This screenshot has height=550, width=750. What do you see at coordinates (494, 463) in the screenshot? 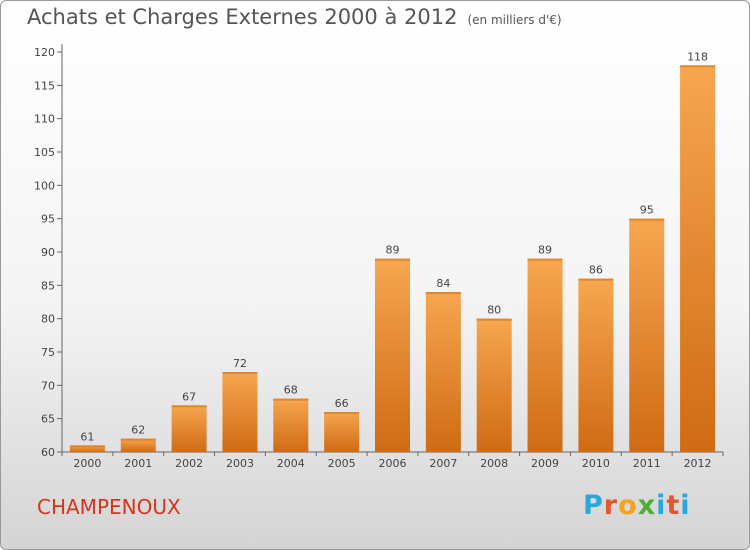
I see `x-tick-label: 2008` at bounding box center [494, 463].